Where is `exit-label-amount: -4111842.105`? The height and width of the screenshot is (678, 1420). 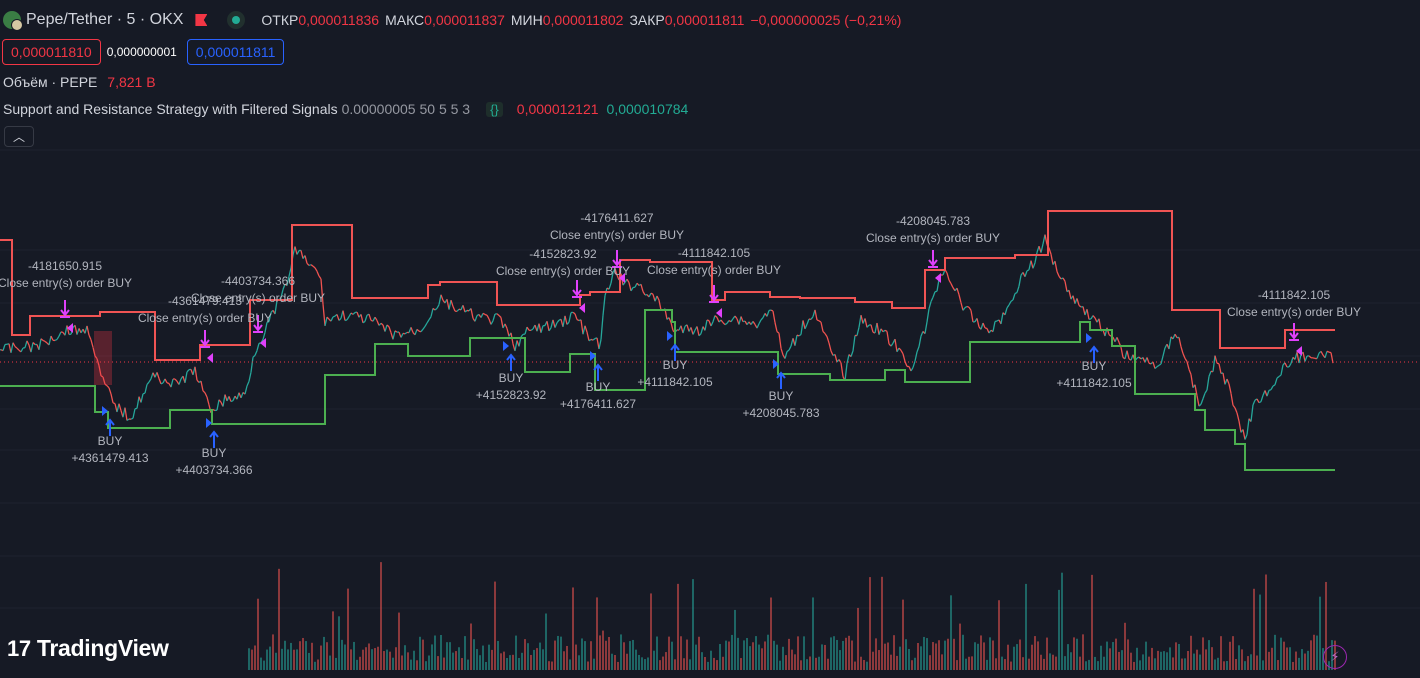
exit-label-amount: -4111842.105 is located at coordinates (1294, 295).